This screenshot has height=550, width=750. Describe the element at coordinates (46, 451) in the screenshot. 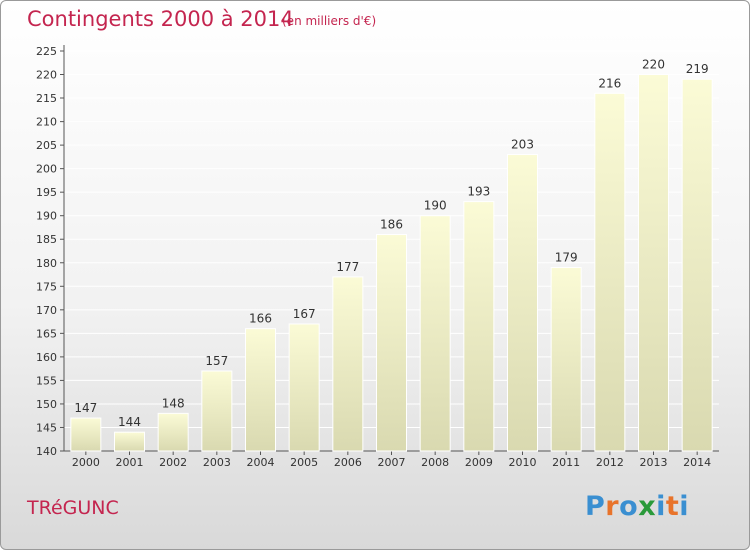

I see `y-tick-label: 140` at that location.